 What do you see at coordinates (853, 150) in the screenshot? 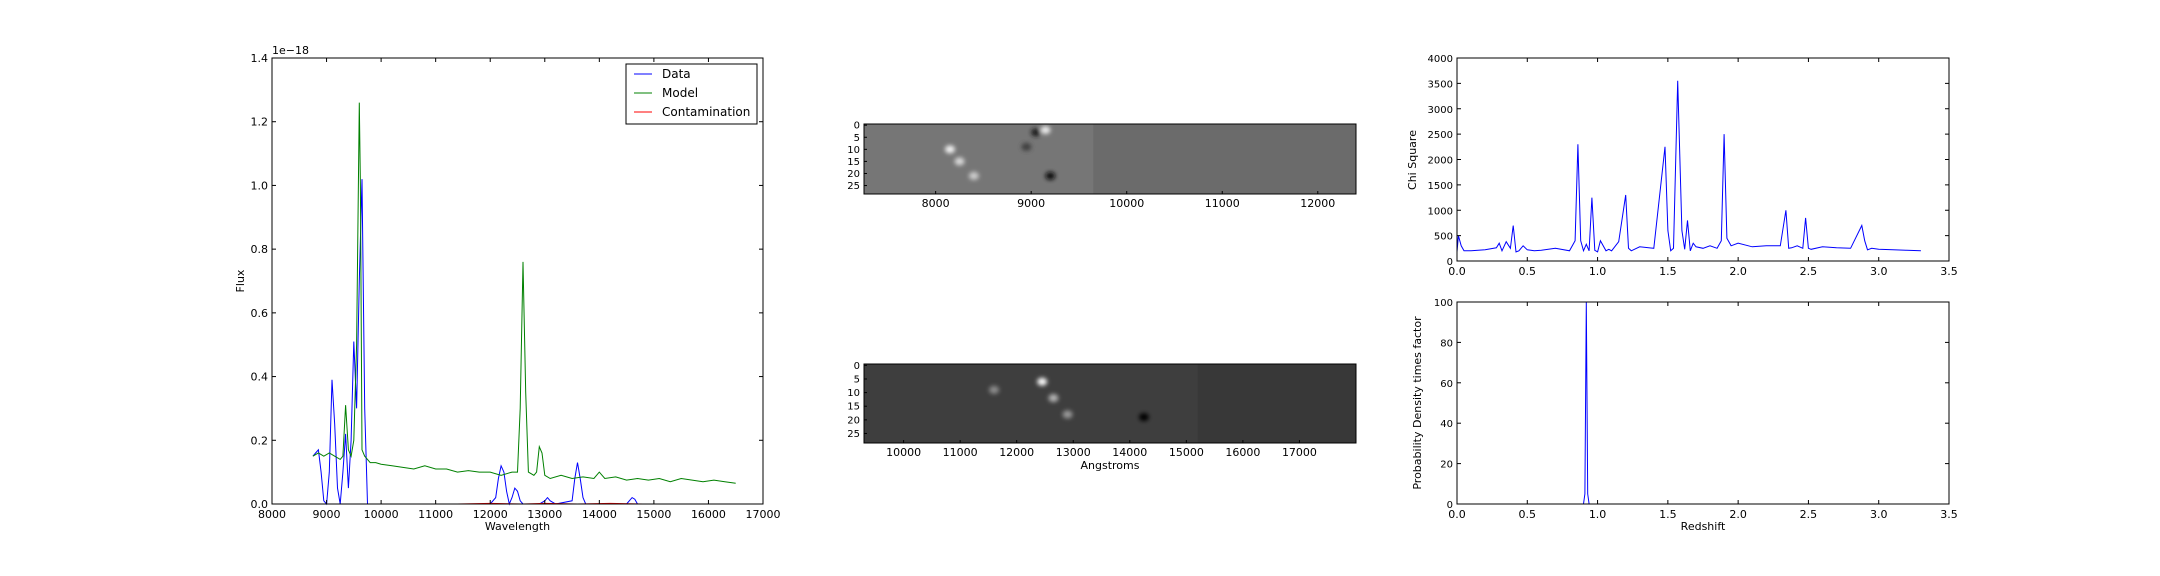
I see `upper-image-y-tick-label: 10` at bounding box center [853, 150].